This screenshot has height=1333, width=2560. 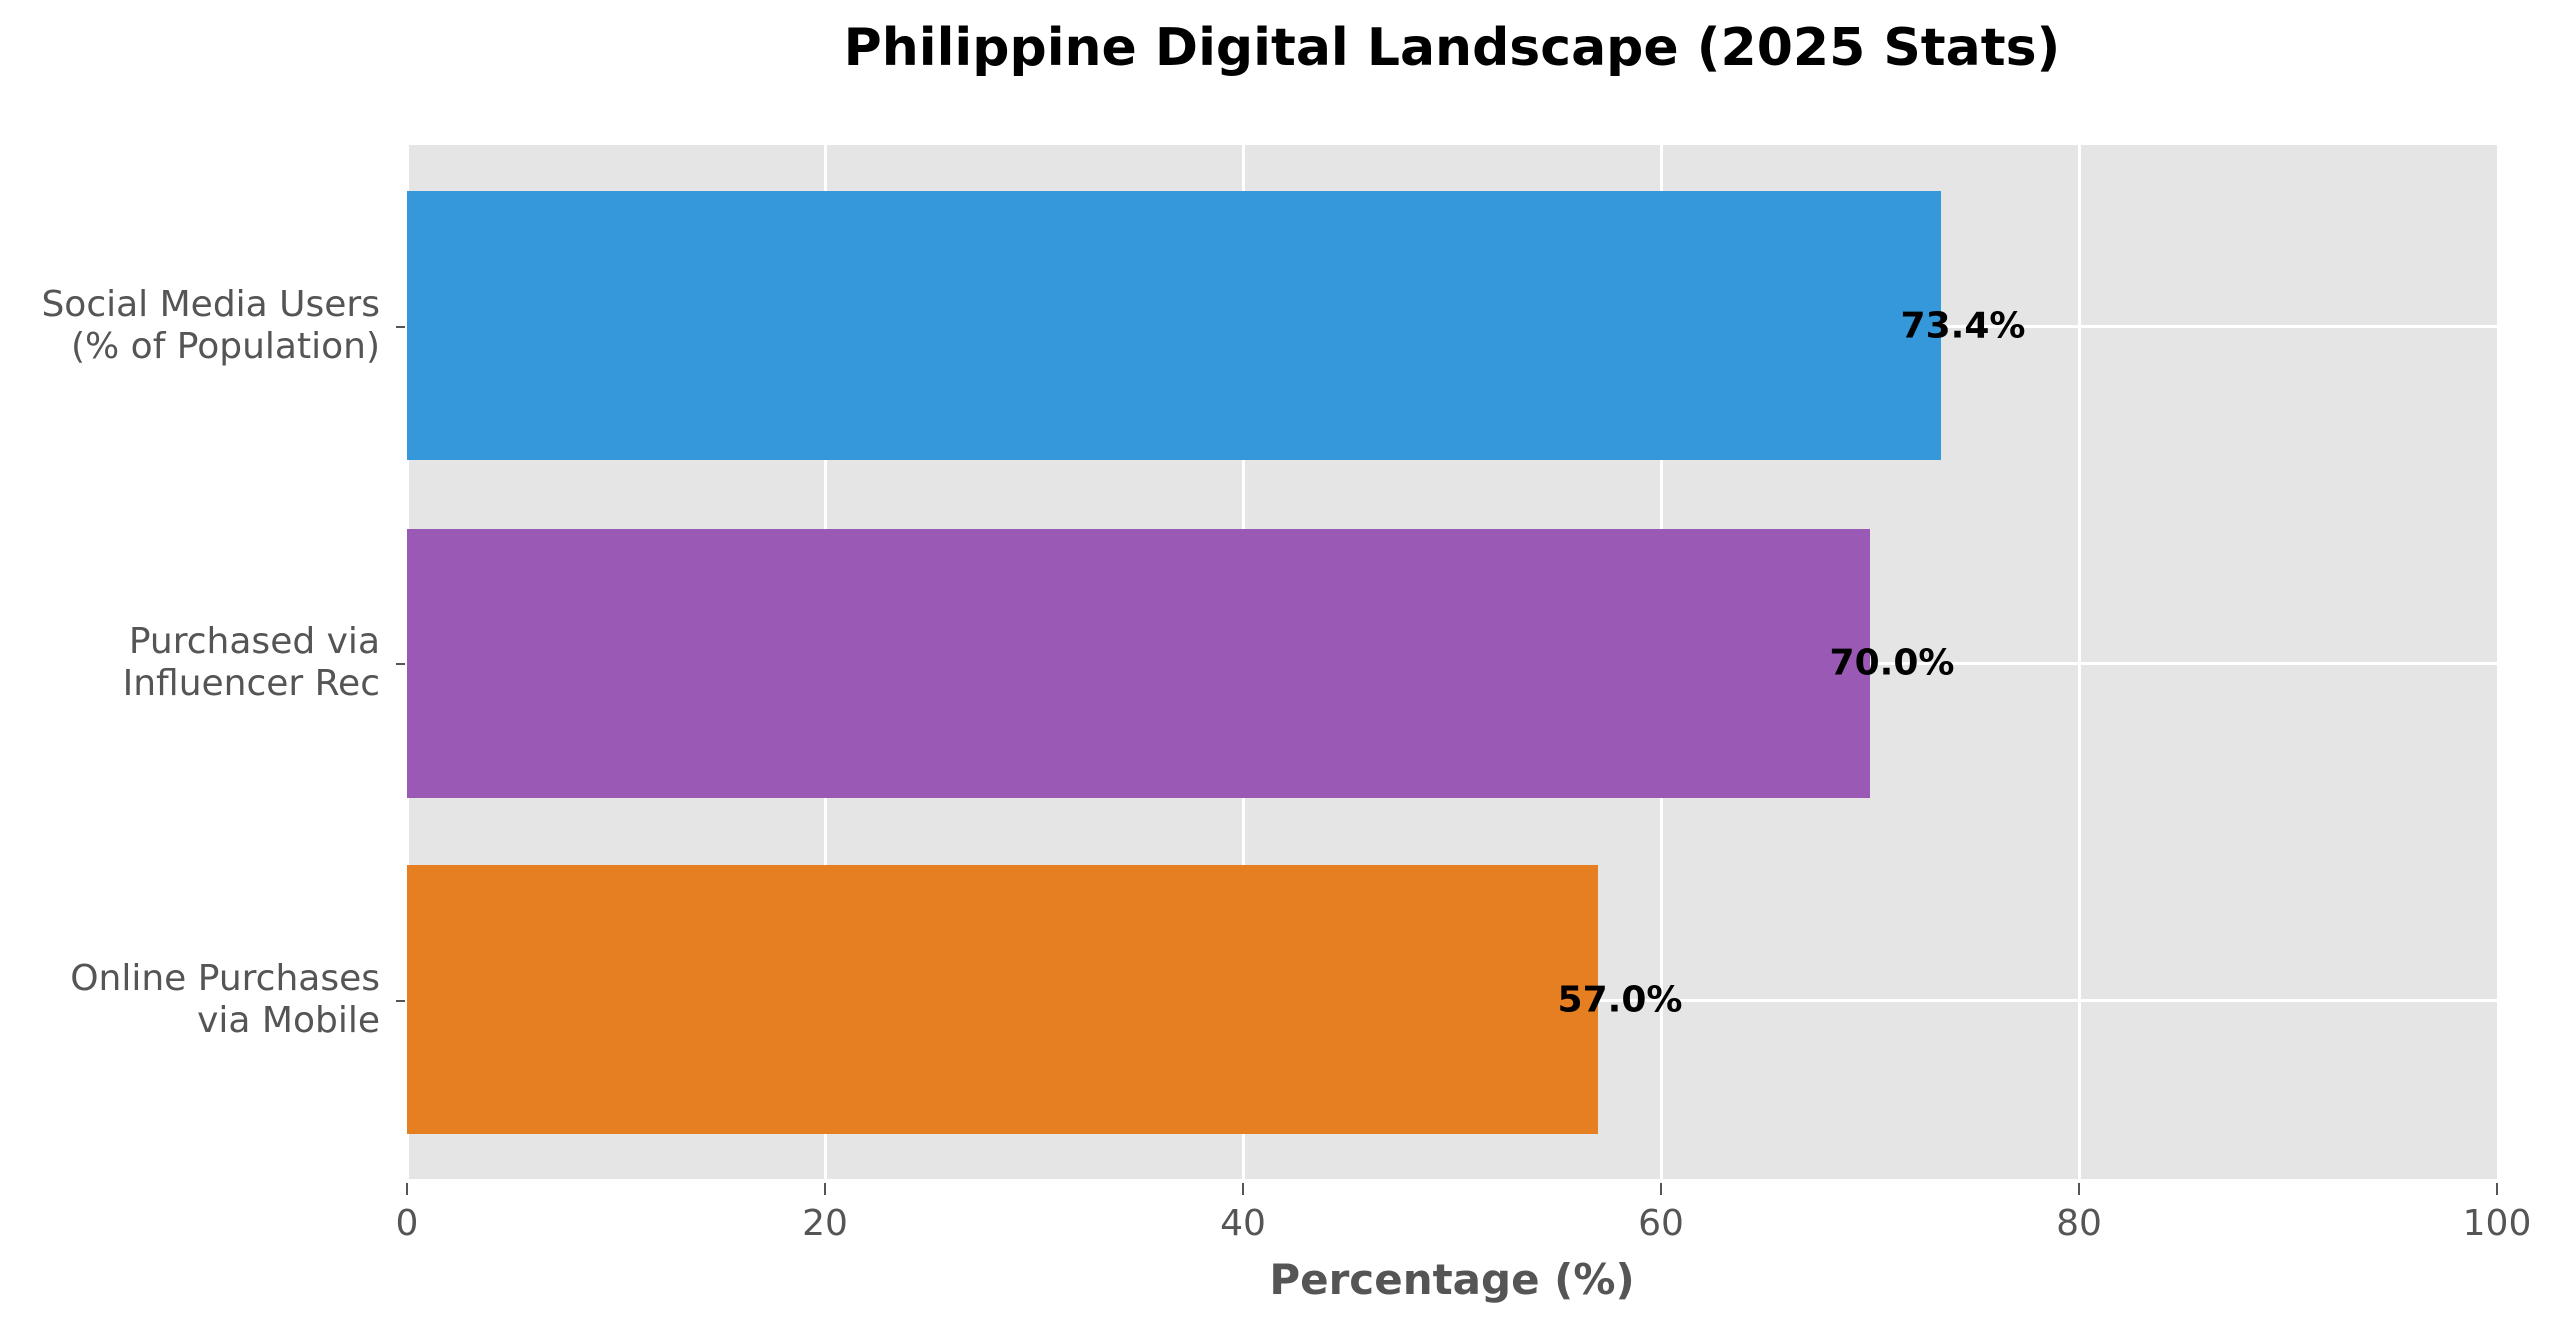 What do you see at coordinates (254, 641) in the screenshot?
I see `y-label-line: Purchased via` at bounding box center [254, 641].